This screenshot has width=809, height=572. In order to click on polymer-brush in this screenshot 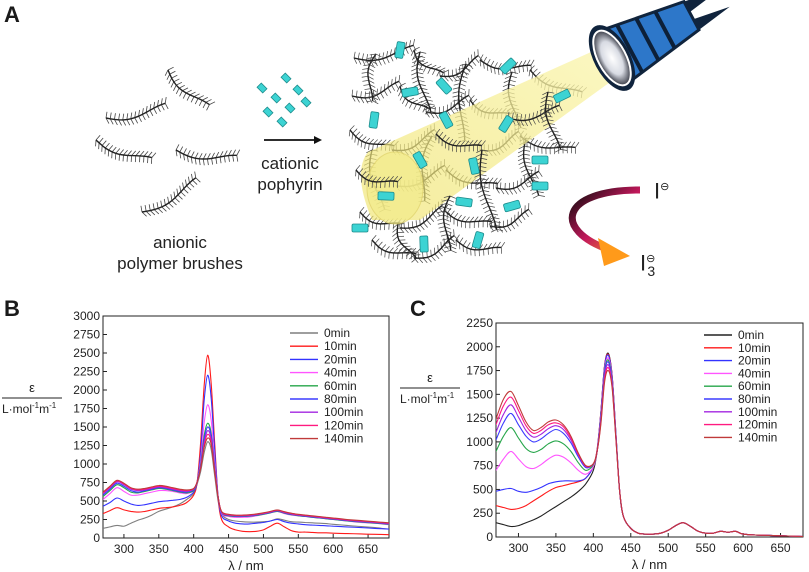, I will do `click(137, 111)`.